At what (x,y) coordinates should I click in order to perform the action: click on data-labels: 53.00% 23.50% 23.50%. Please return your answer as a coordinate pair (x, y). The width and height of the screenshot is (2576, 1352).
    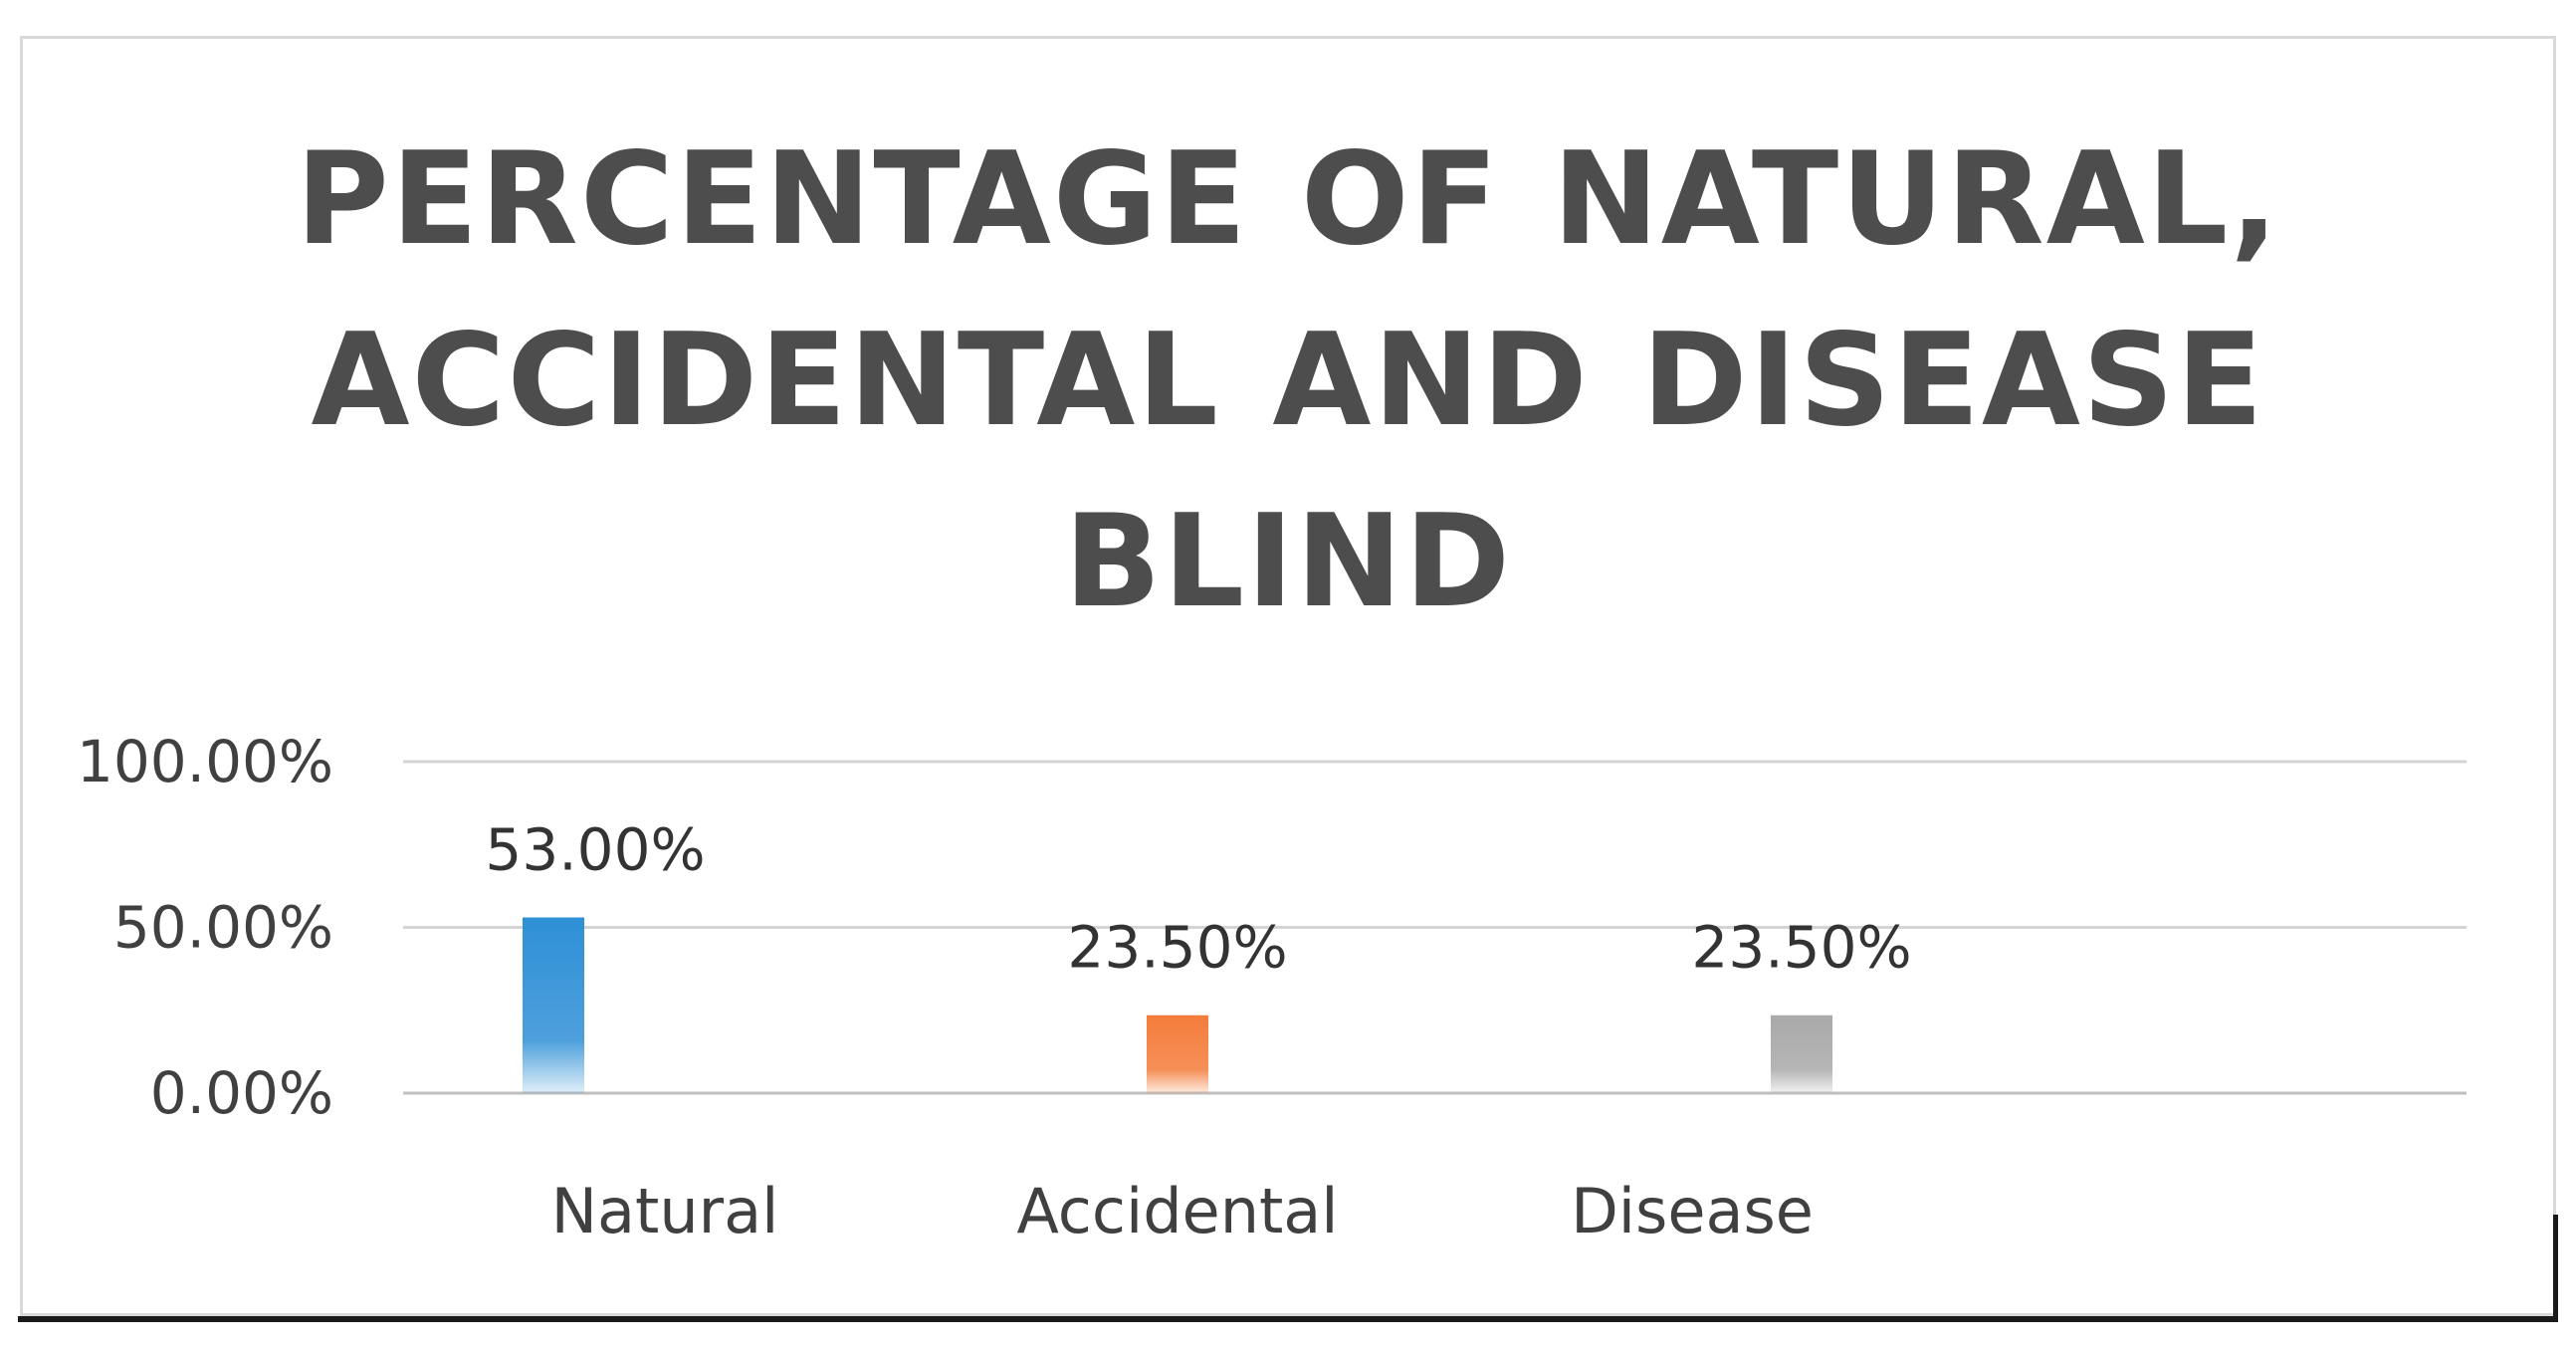
    Looking at the image, I should click on (1198, 899).